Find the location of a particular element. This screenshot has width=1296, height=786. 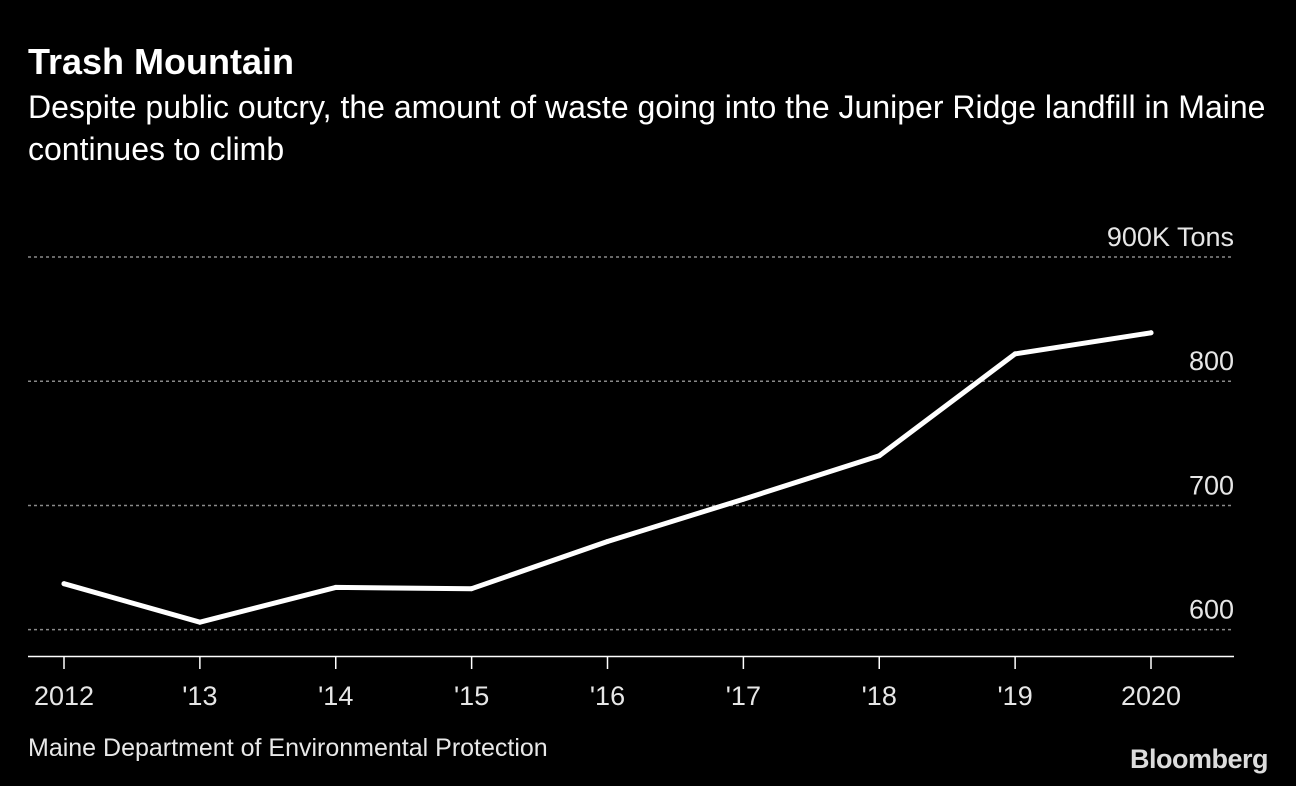

x-tick-label: '16 is located at coordinates (607, 696).